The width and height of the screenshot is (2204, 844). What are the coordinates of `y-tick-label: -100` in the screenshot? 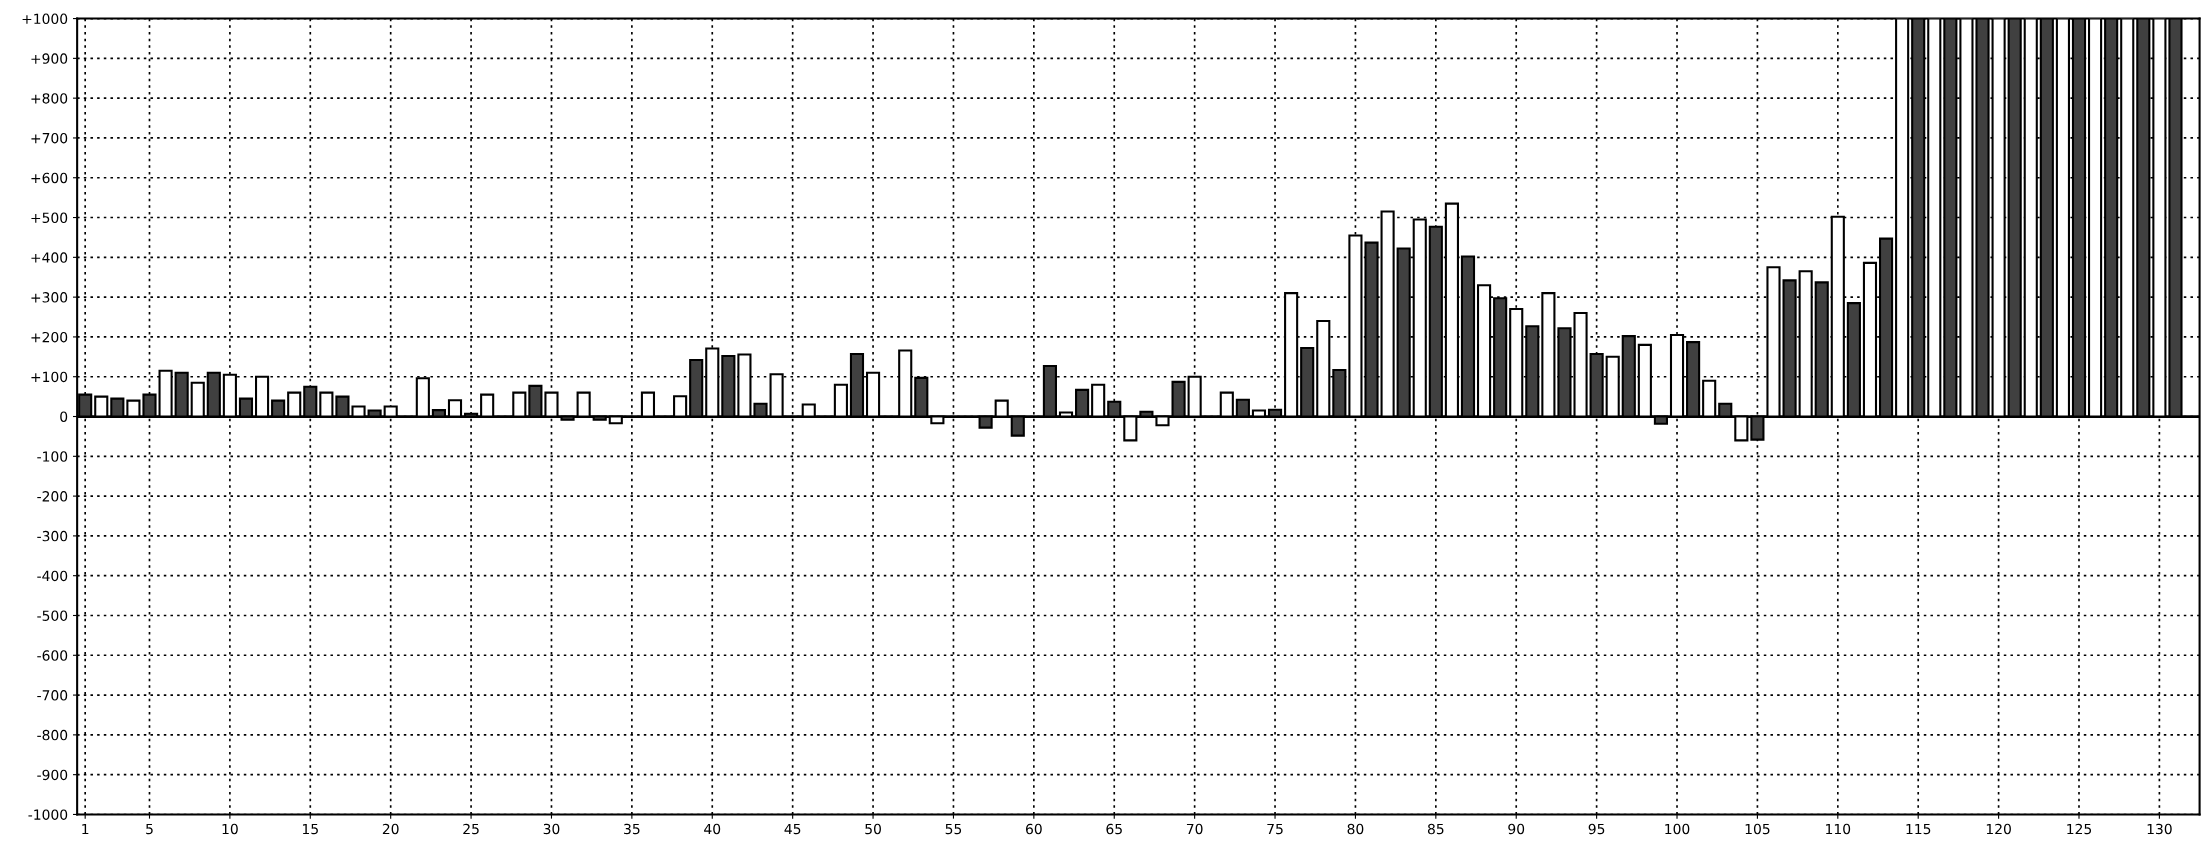 It's located at (52, 456).